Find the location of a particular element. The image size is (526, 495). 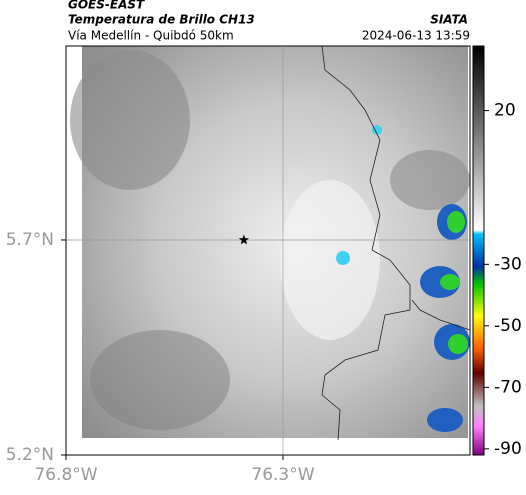

route: Vía Medellín - Quibdó 50km is located at coordinates (151, 36).